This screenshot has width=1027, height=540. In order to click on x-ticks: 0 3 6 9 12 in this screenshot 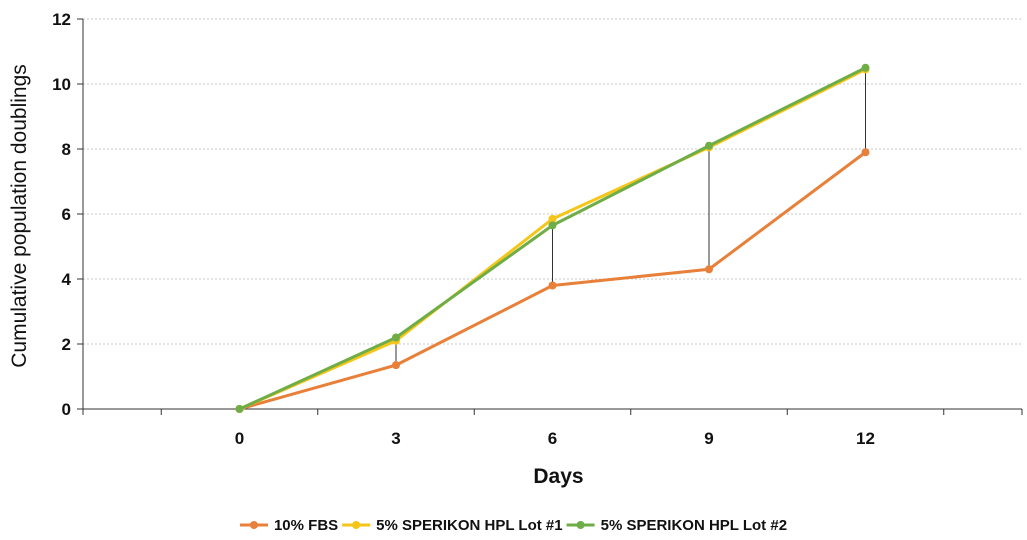, I will do `click(552, 428)`.